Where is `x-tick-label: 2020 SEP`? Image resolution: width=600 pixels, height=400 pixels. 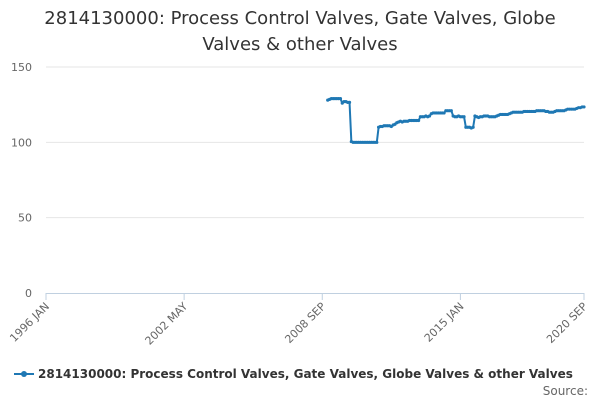
x-tick-label: 2020 SEP is located at coordinates (567, 323).